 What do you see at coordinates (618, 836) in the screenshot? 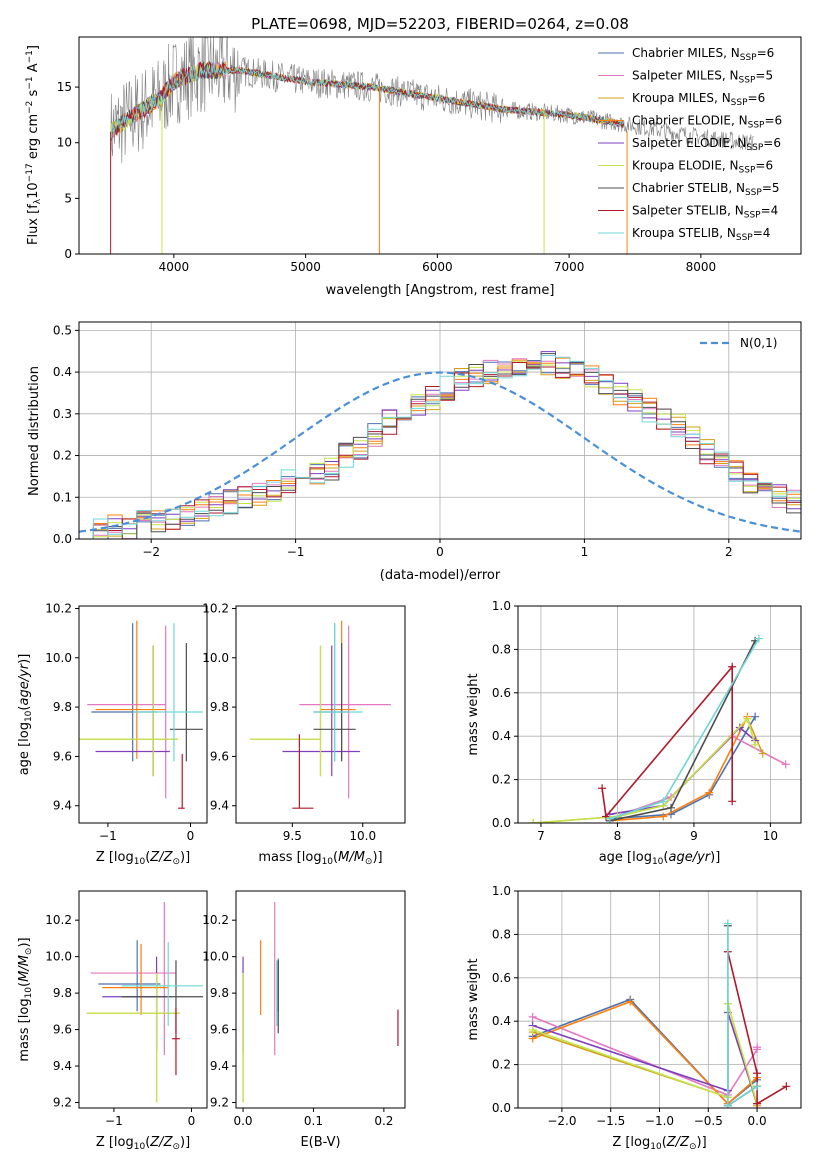
I see `x-tick-label: 8` at bounding box center [618, 836].